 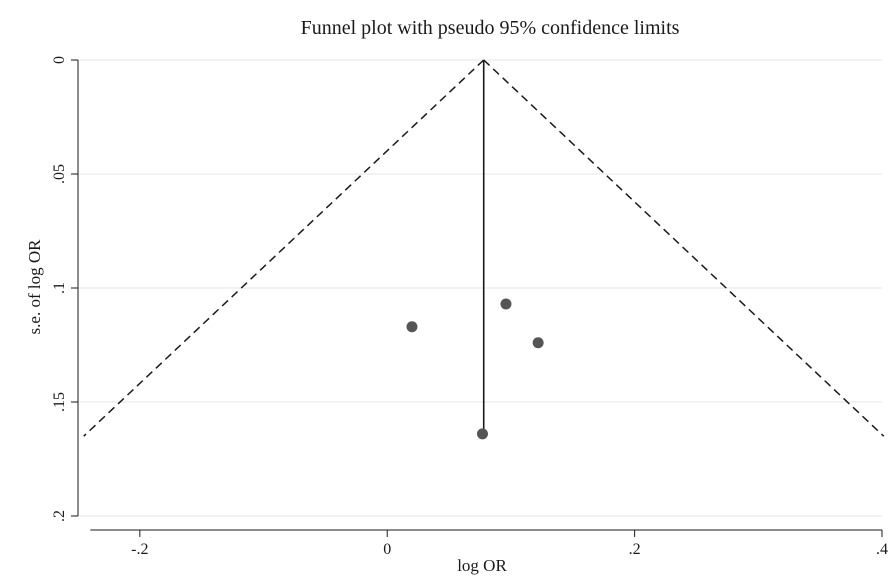 What do you see at coordinates (139, 549) in the screenshot?
I see `x-tick-label-0: -.2` at bounding box center [139, 549].